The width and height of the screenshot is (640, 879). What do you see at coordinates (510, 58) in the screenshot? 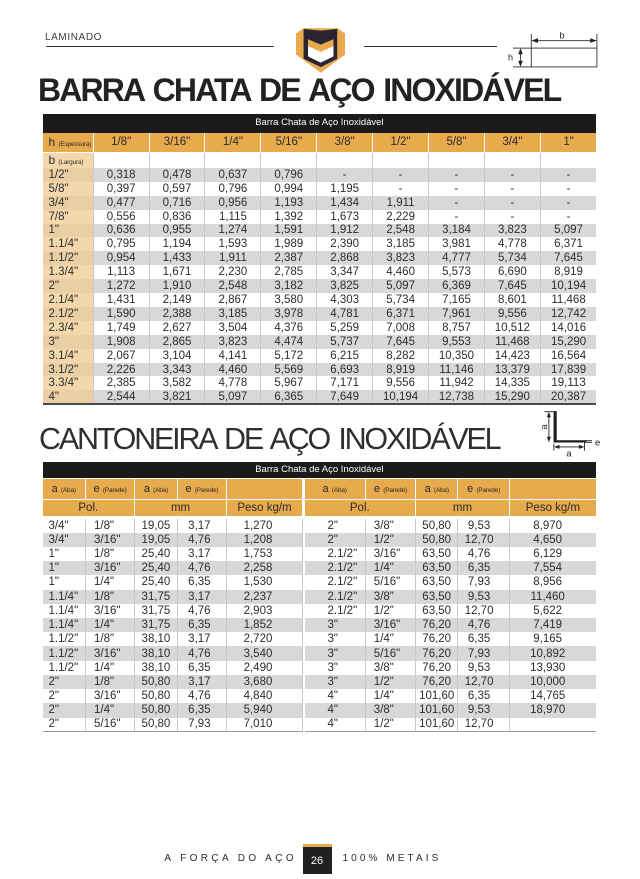
I see `svg-text: h` at bounding box center [510, 58].